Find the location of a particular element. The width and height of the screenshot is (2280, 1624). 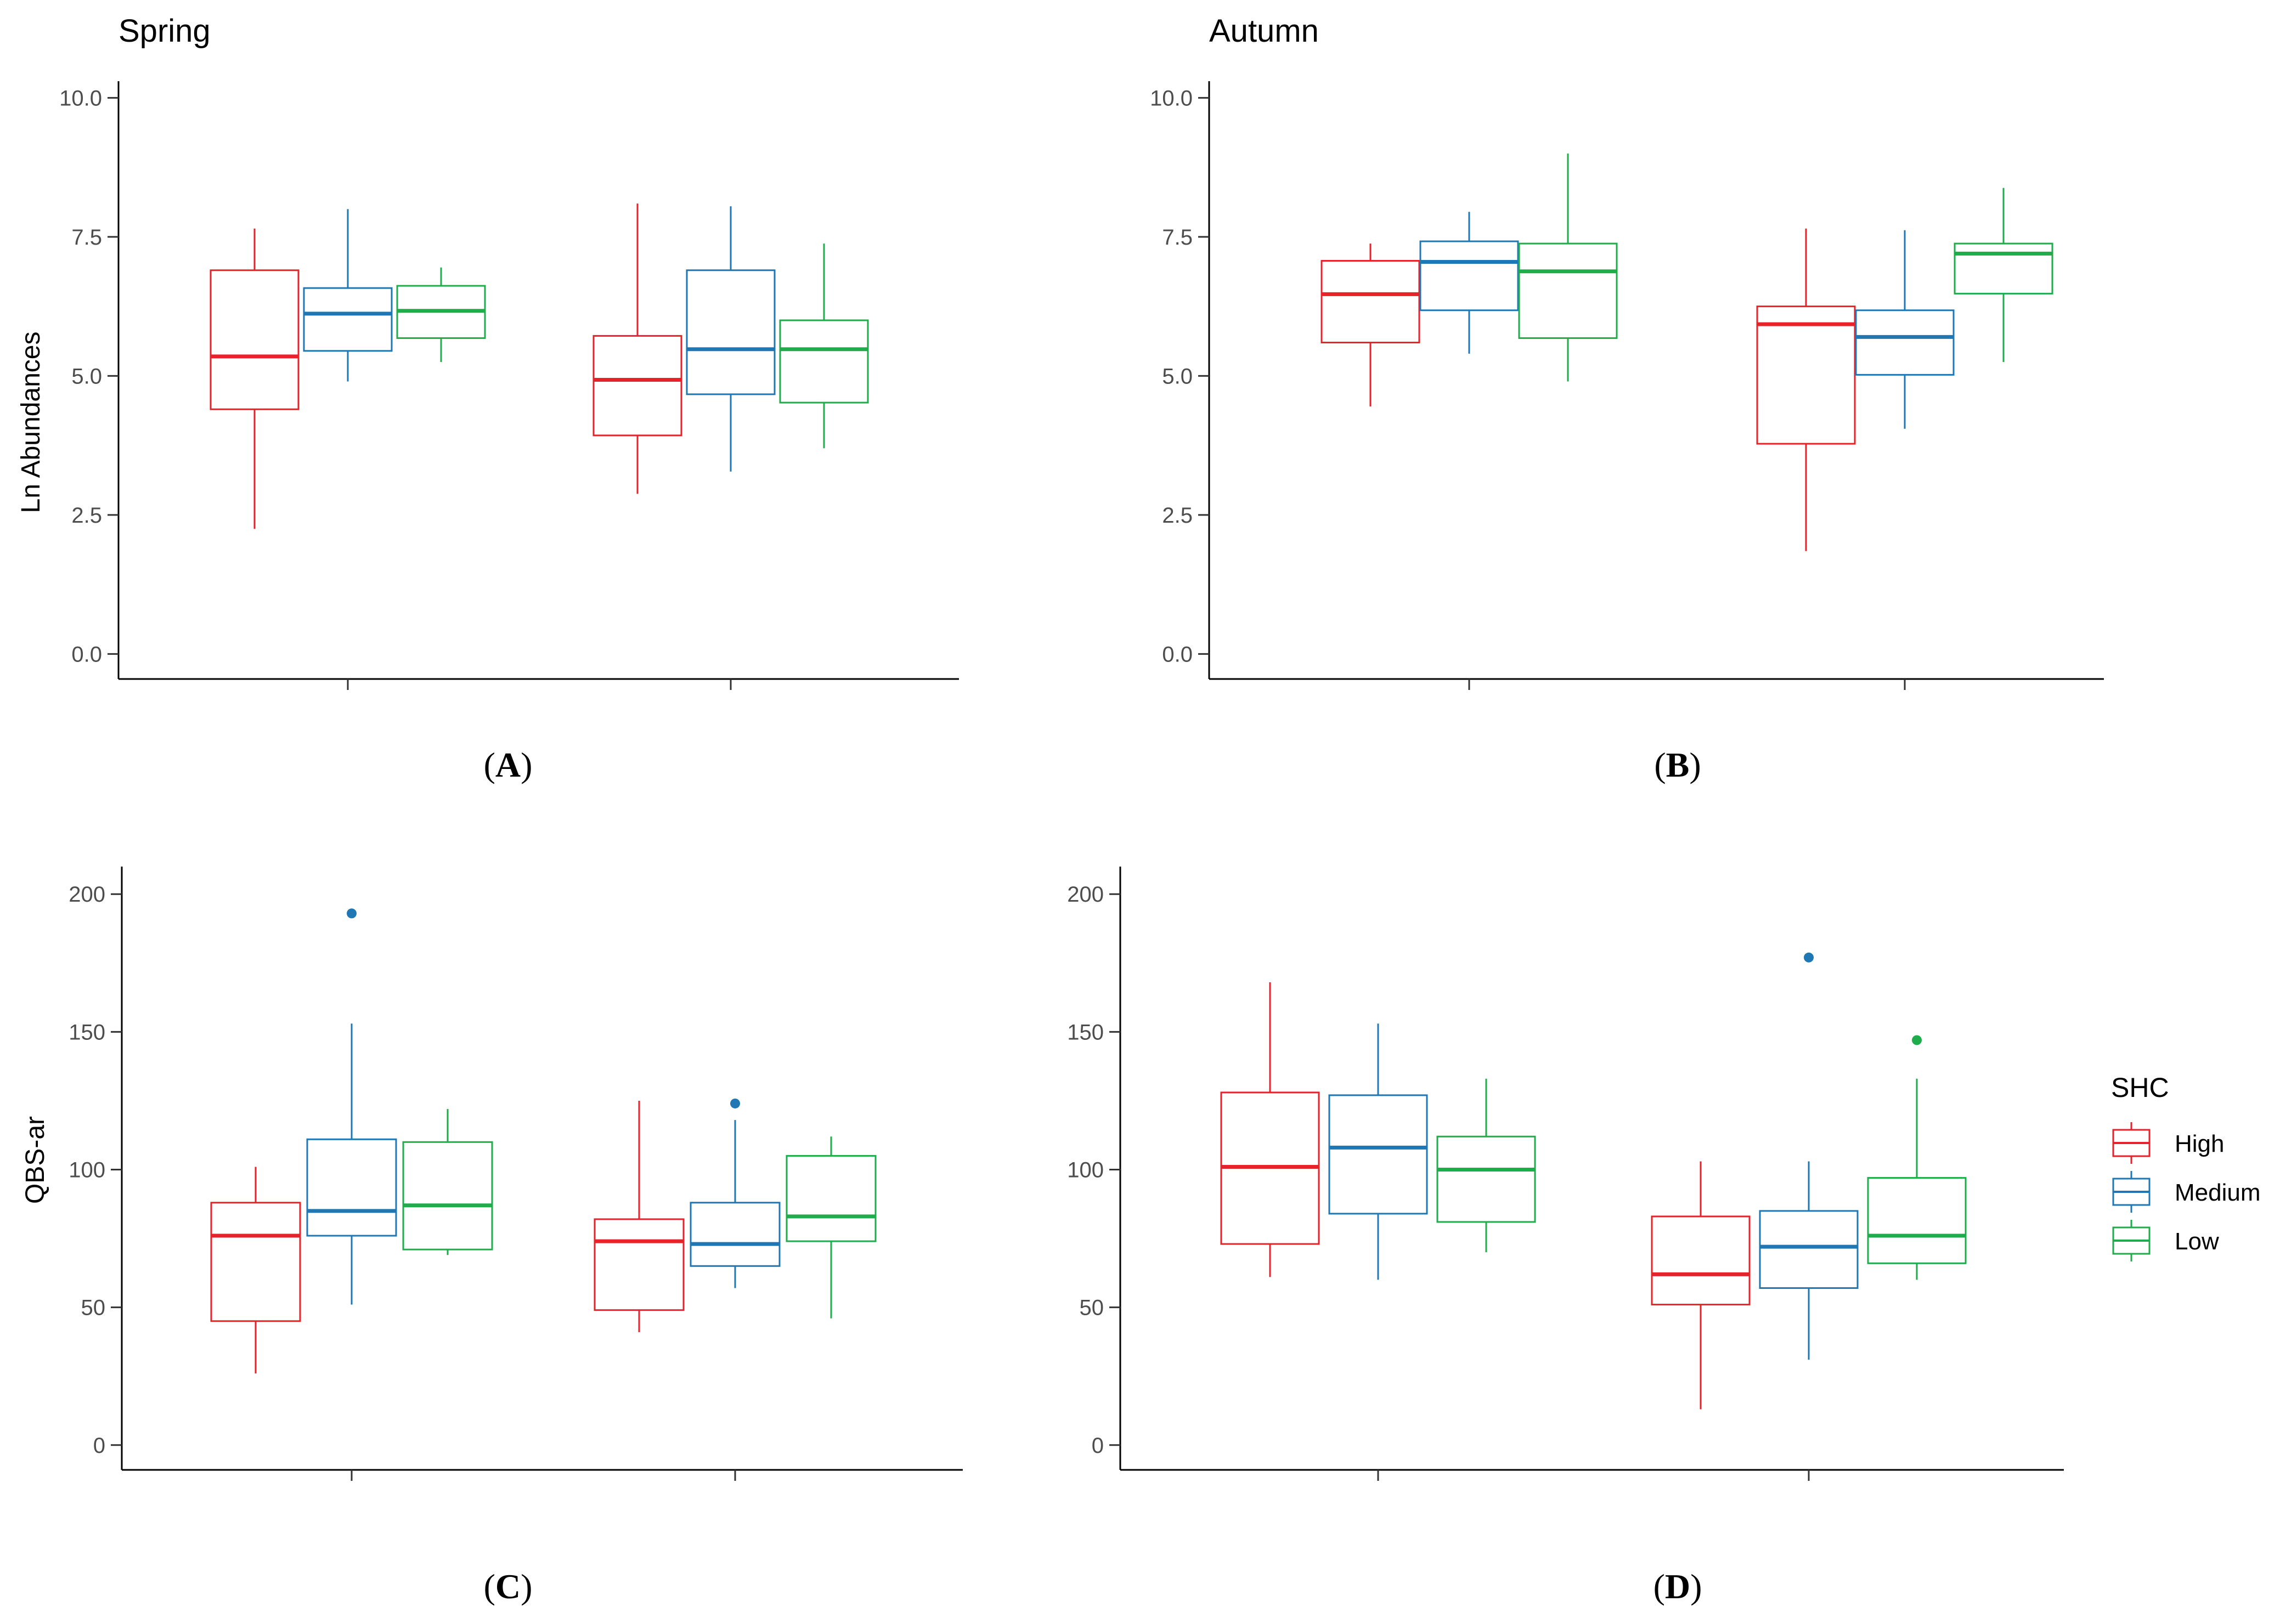

svg-text: (D) is located at coordinates (1677, 1587).